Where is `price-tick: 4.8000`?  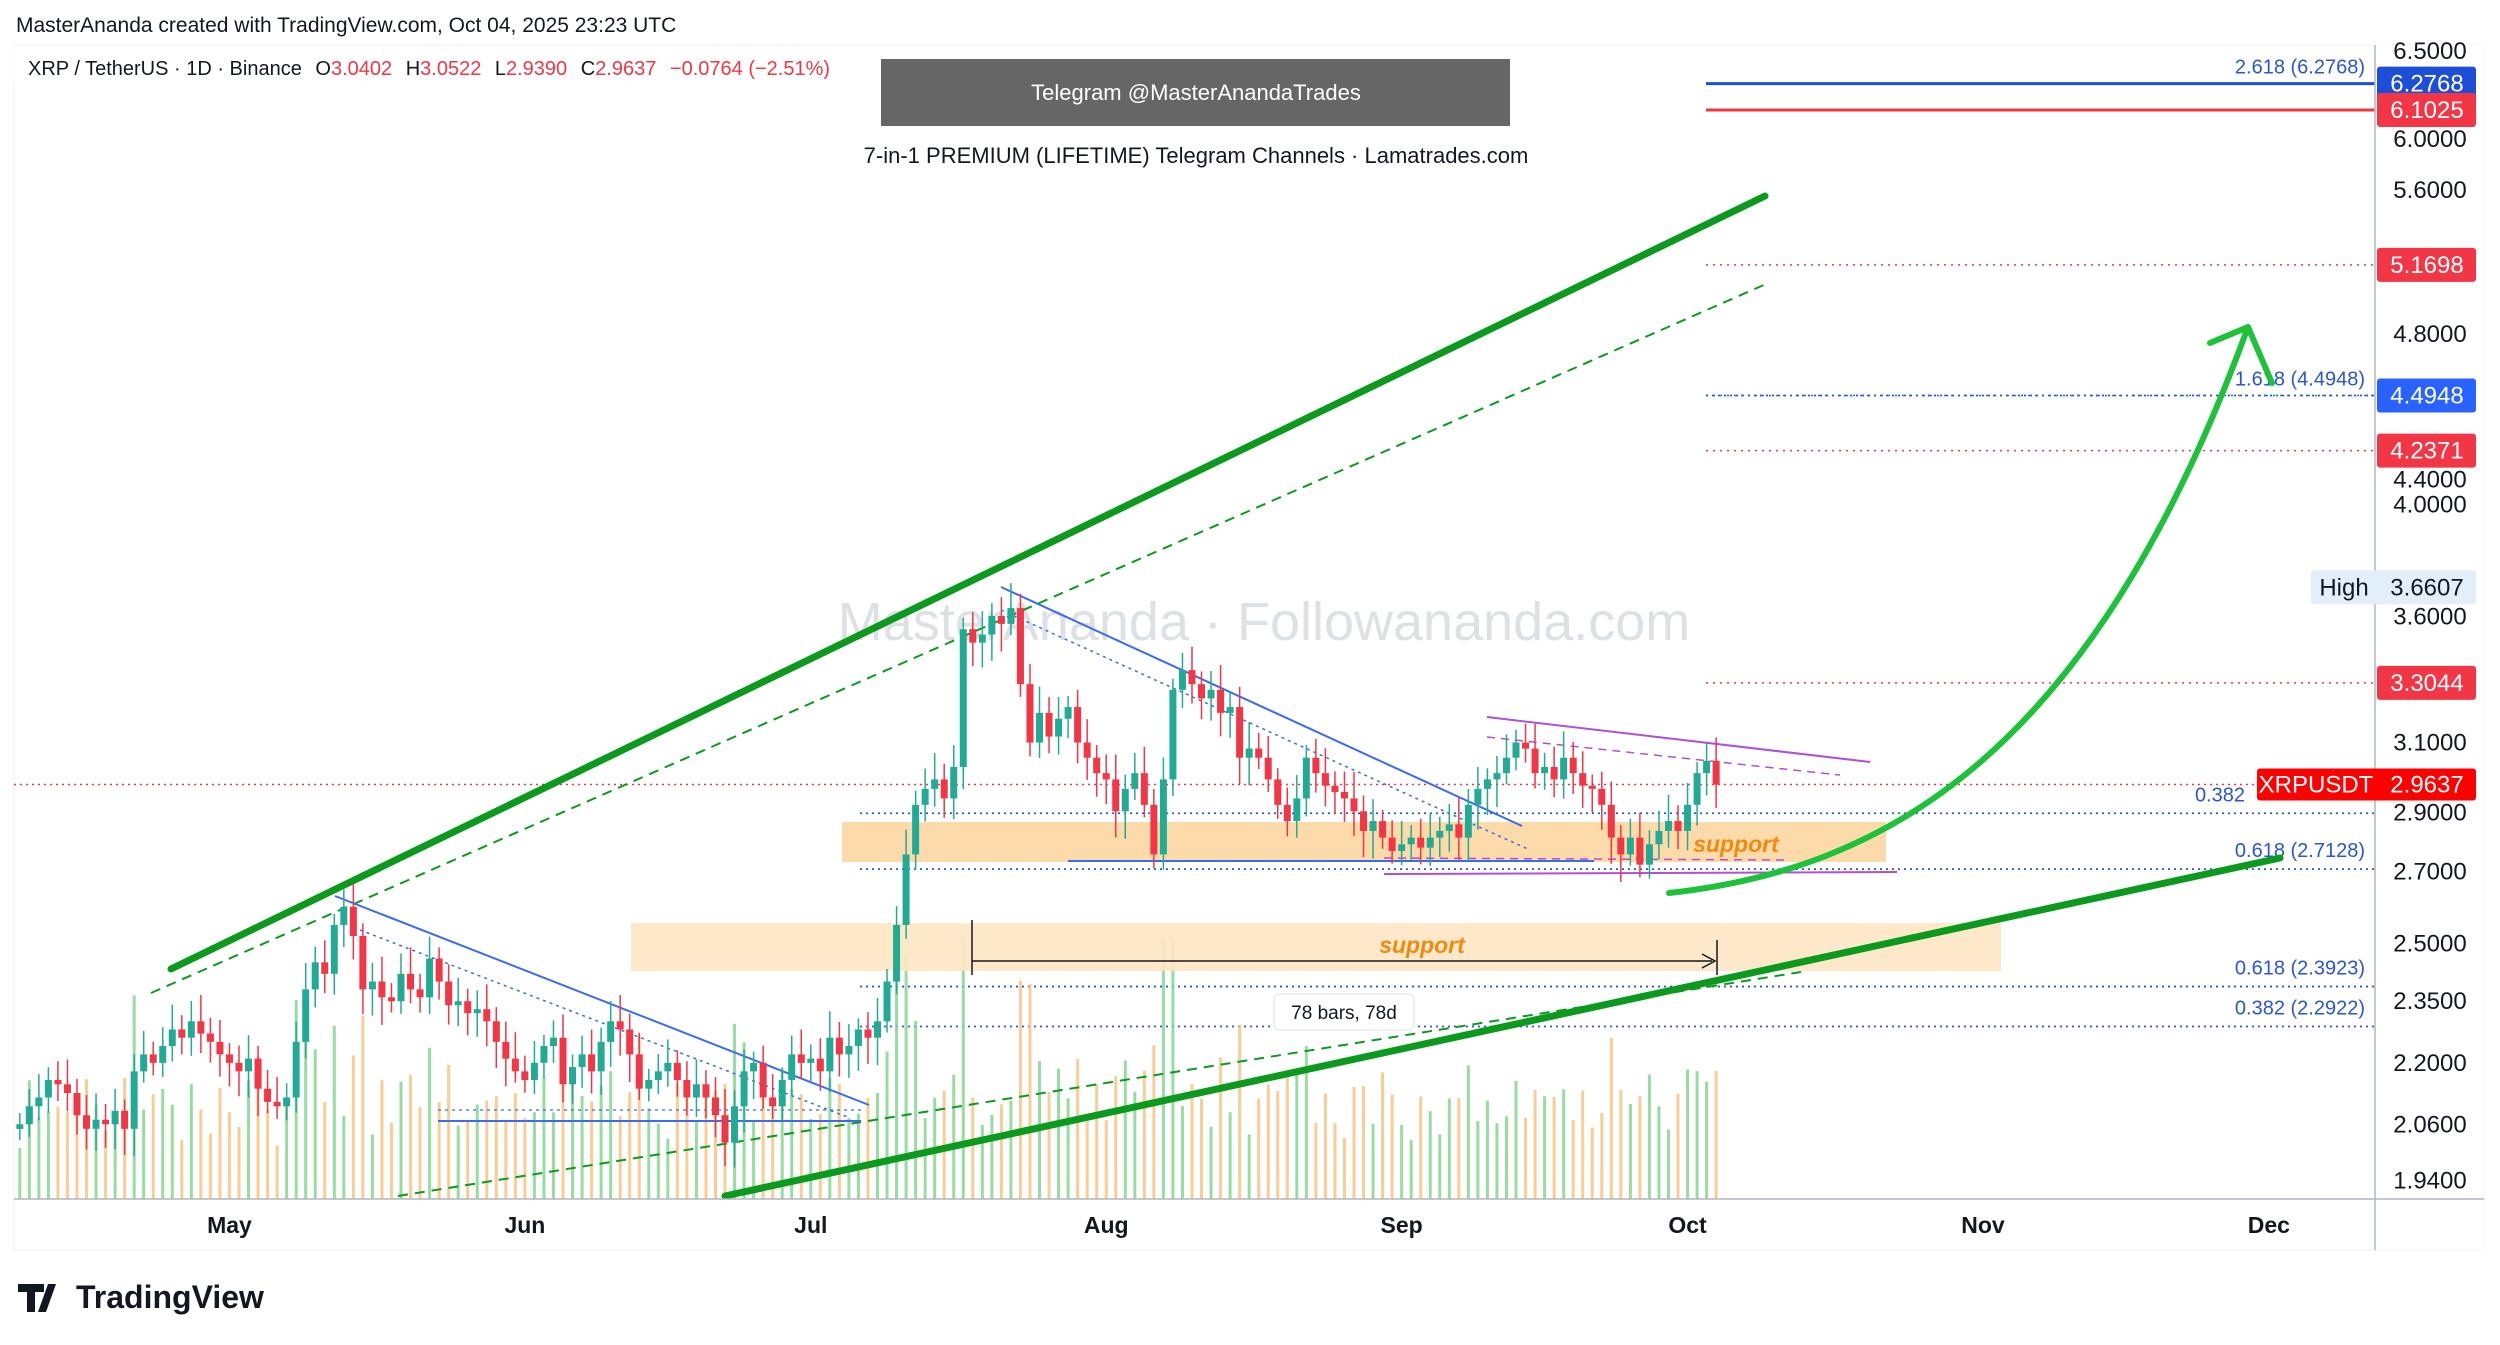
price-tick: 4.8000 is located at coordinates (2429, 334).